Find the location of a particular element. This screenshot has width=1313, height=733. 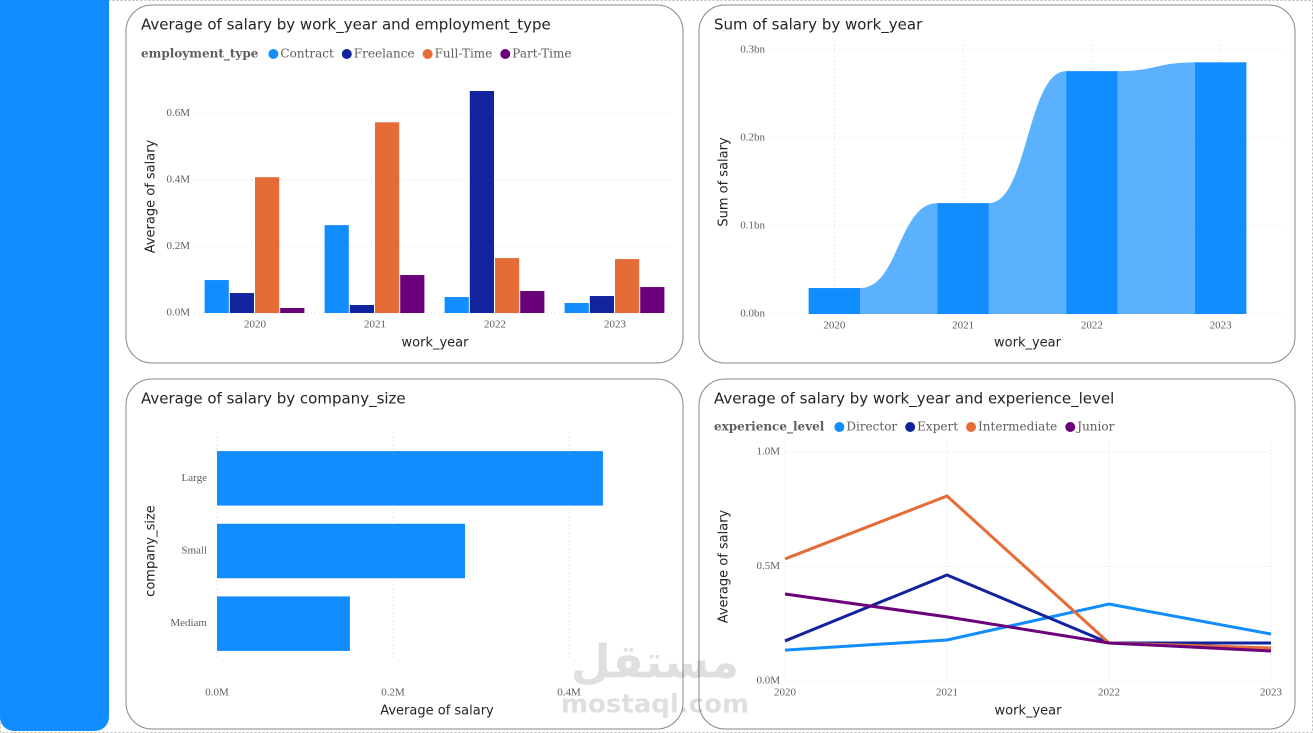

legend-title: employment_type is located at coordinates (200, 54).